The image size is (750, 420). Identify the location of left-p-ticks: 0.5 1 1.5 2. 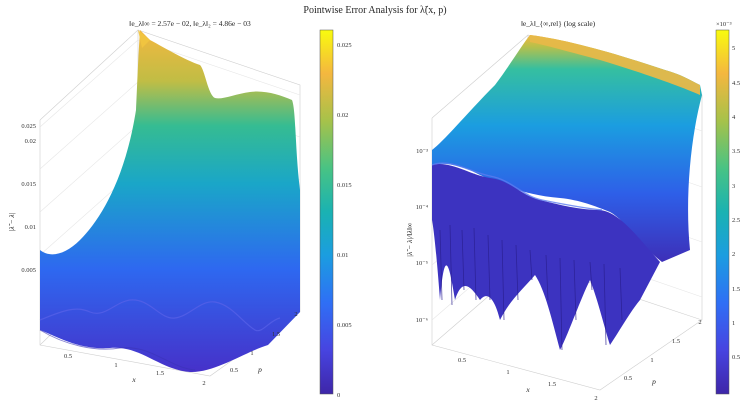
(264, 342).